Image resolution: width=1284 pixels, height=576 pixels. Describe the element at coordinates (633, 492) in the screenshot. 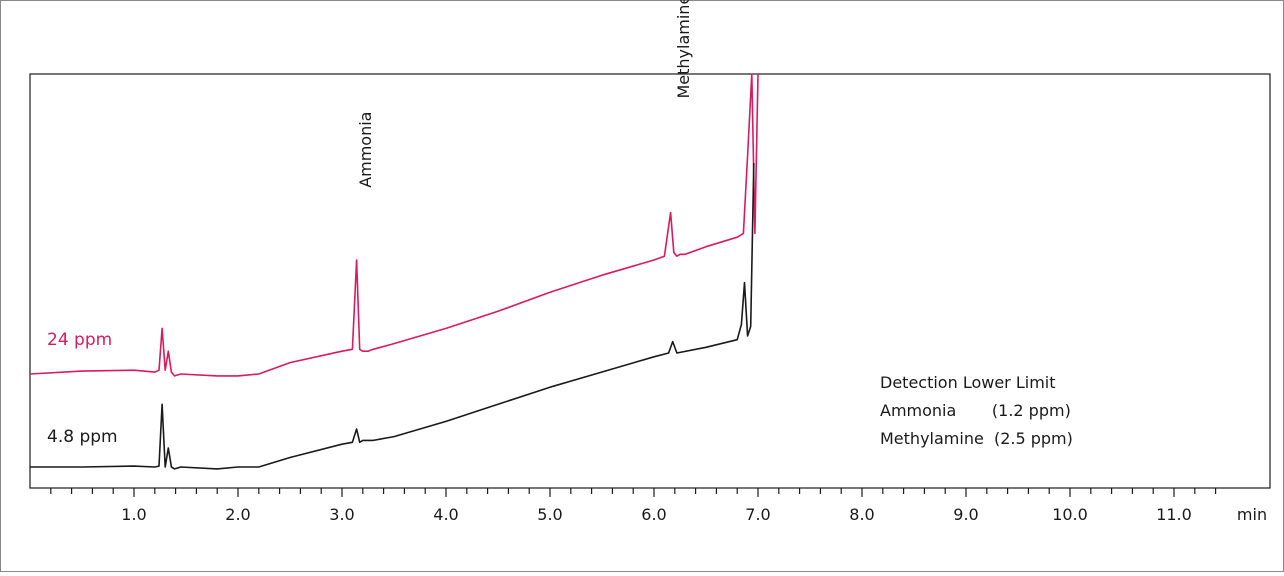

I see `x-axis-ticks` at that location.